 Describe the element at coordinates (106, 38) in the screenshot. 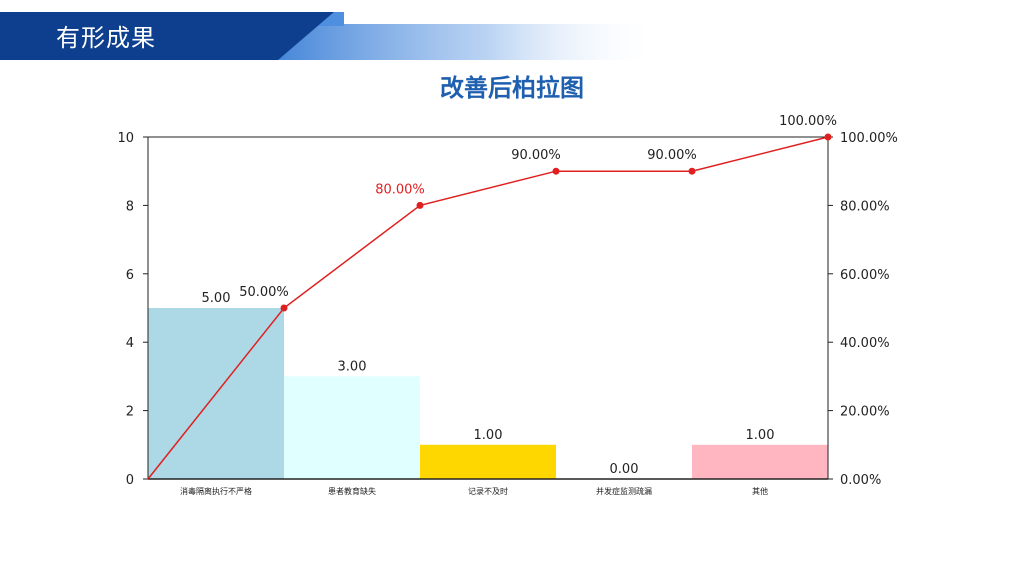

I see `header-title: 有形成果` at that location.